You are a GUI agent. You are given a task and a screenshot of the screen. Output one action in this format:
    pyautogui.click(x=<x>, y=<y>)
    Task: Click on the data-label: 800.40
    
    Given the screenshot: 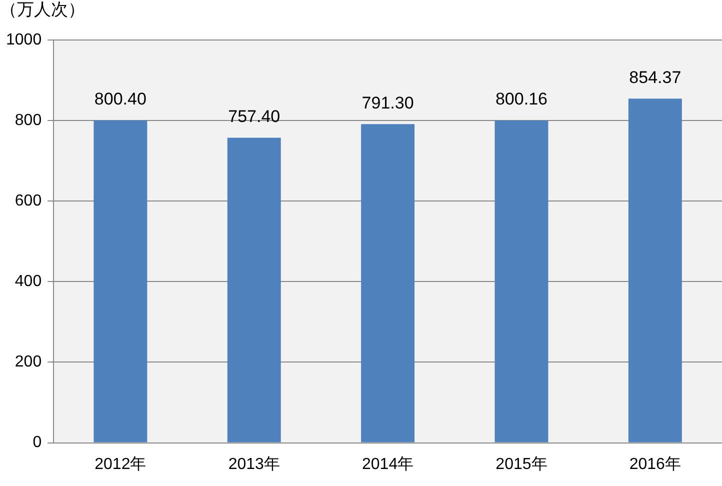 What is the action you would take?
    pyautogui.click(x=120, y=99)
    